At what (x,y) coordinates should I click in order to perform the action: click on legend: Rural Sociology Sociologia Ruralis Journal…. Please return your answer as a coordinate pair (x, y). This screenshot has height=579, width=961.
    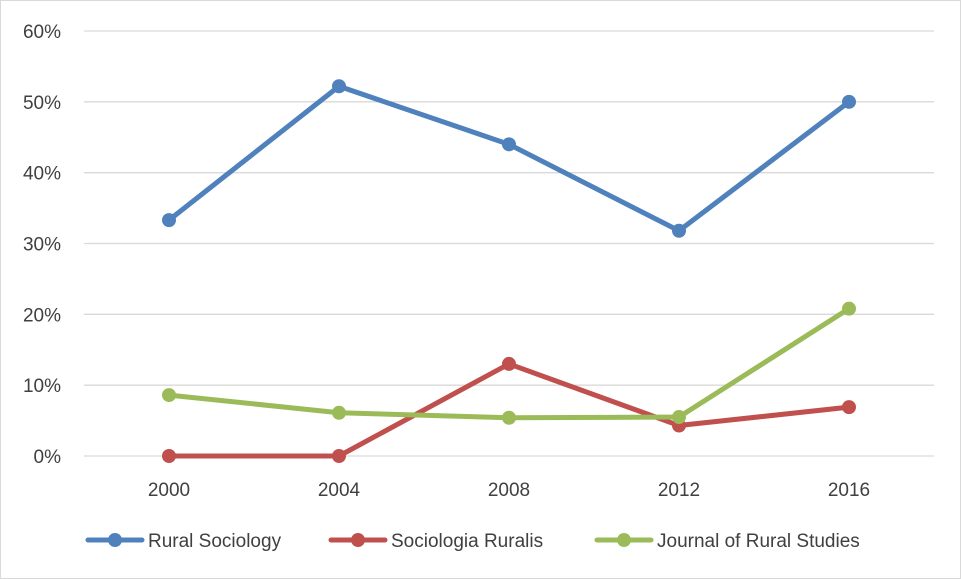
    Looking at the image, I should click on (472, 541).